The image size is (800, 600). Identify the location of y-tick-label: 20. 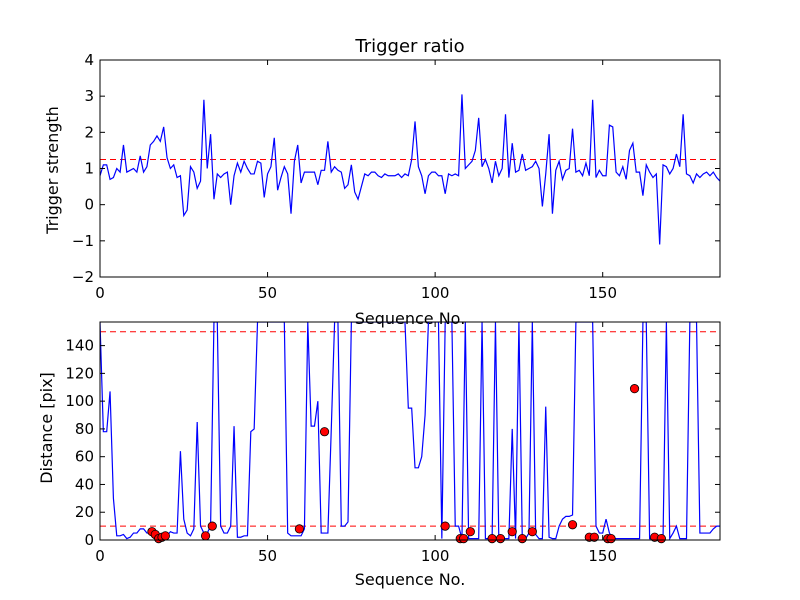
(84, 512).